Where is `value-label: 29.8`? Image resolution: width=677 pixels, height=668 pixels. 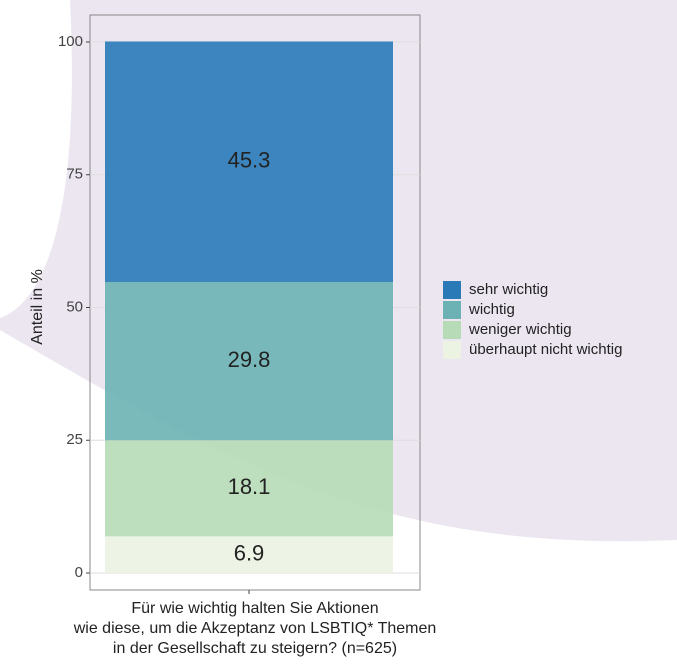 value-label: 29.8 is located at coordinates (249, 359).